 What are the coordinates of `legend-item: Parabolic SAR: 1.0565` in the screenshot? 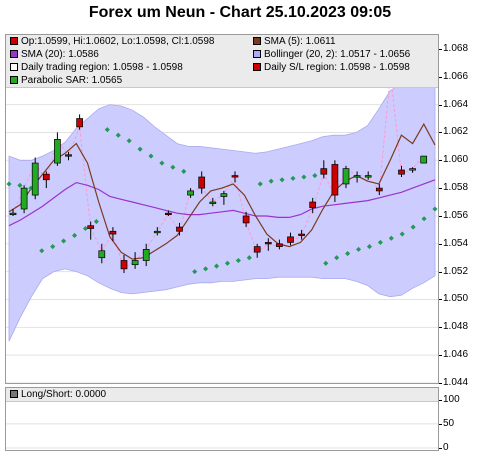 It's located at (66, 80).